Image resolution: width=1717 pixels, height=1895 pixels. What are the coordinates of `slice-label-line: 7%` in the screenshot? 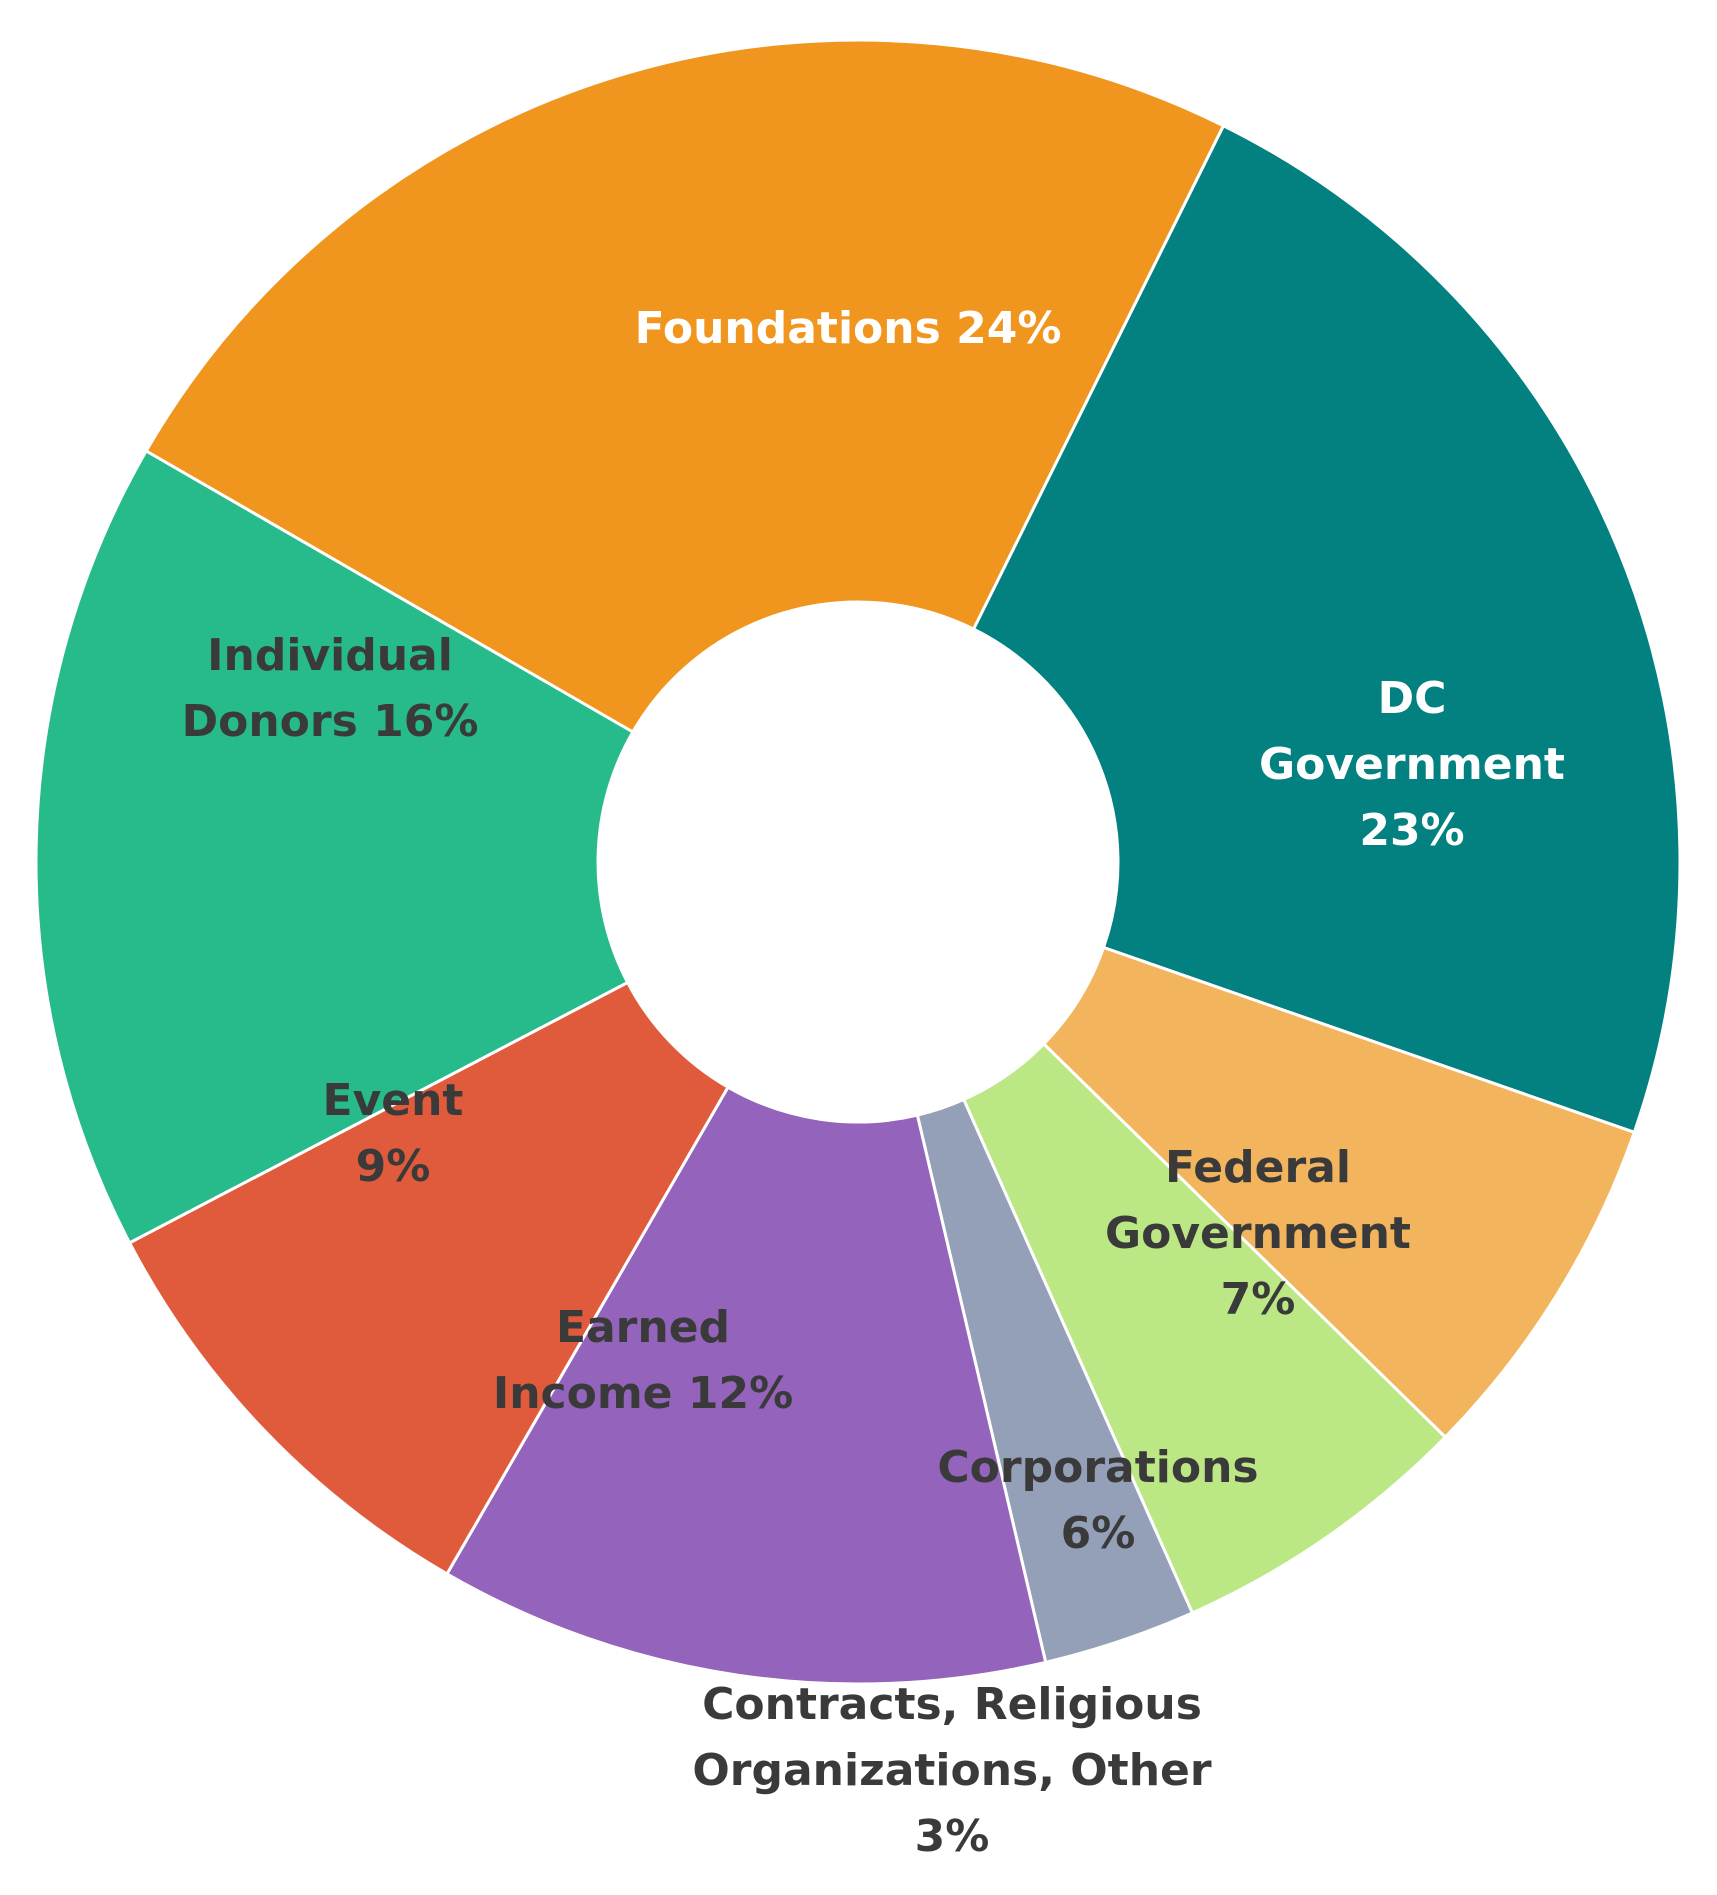 It's located at (1258, 1299).